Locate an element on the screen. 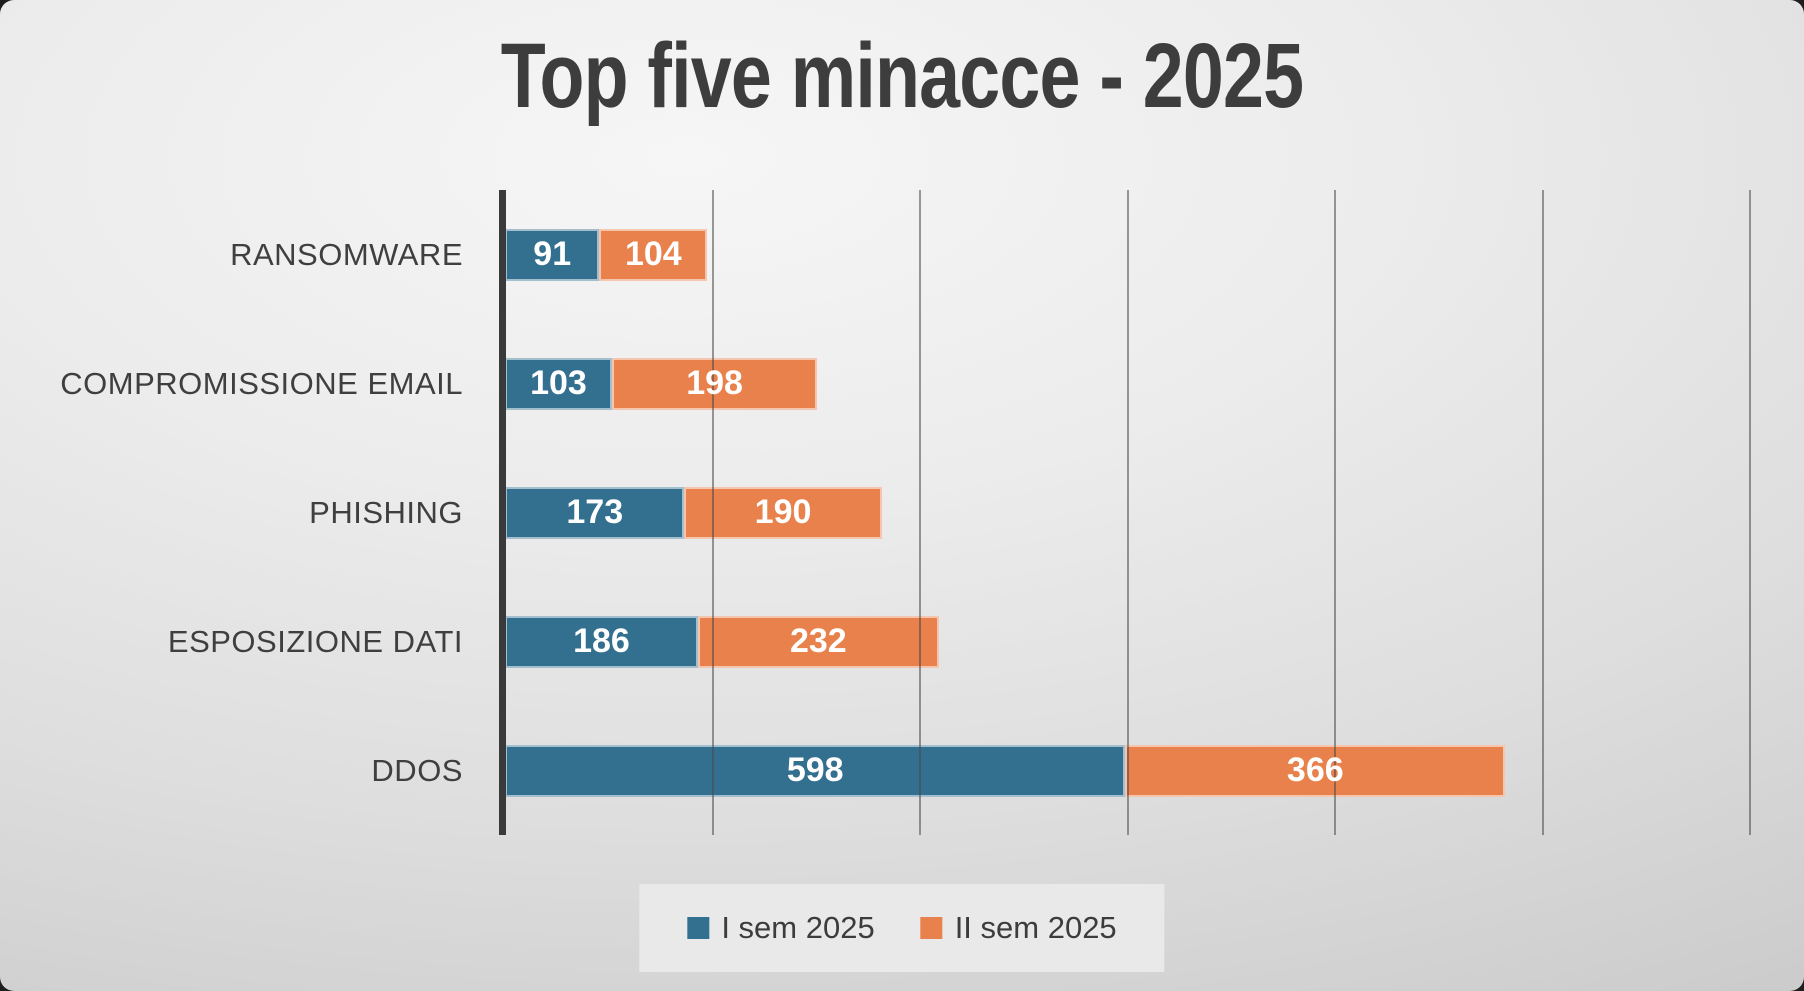  bar-value-label: 104 is located at coordinates (653, 254).